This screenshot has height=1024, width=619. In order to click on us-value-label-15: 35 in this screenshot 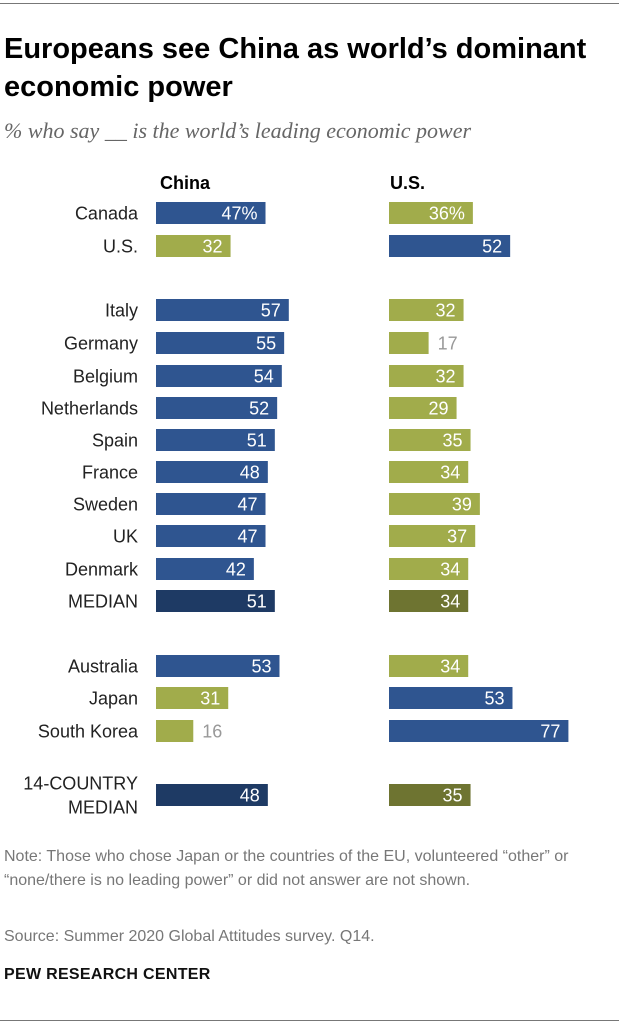, I will do `click(453, 796)`.